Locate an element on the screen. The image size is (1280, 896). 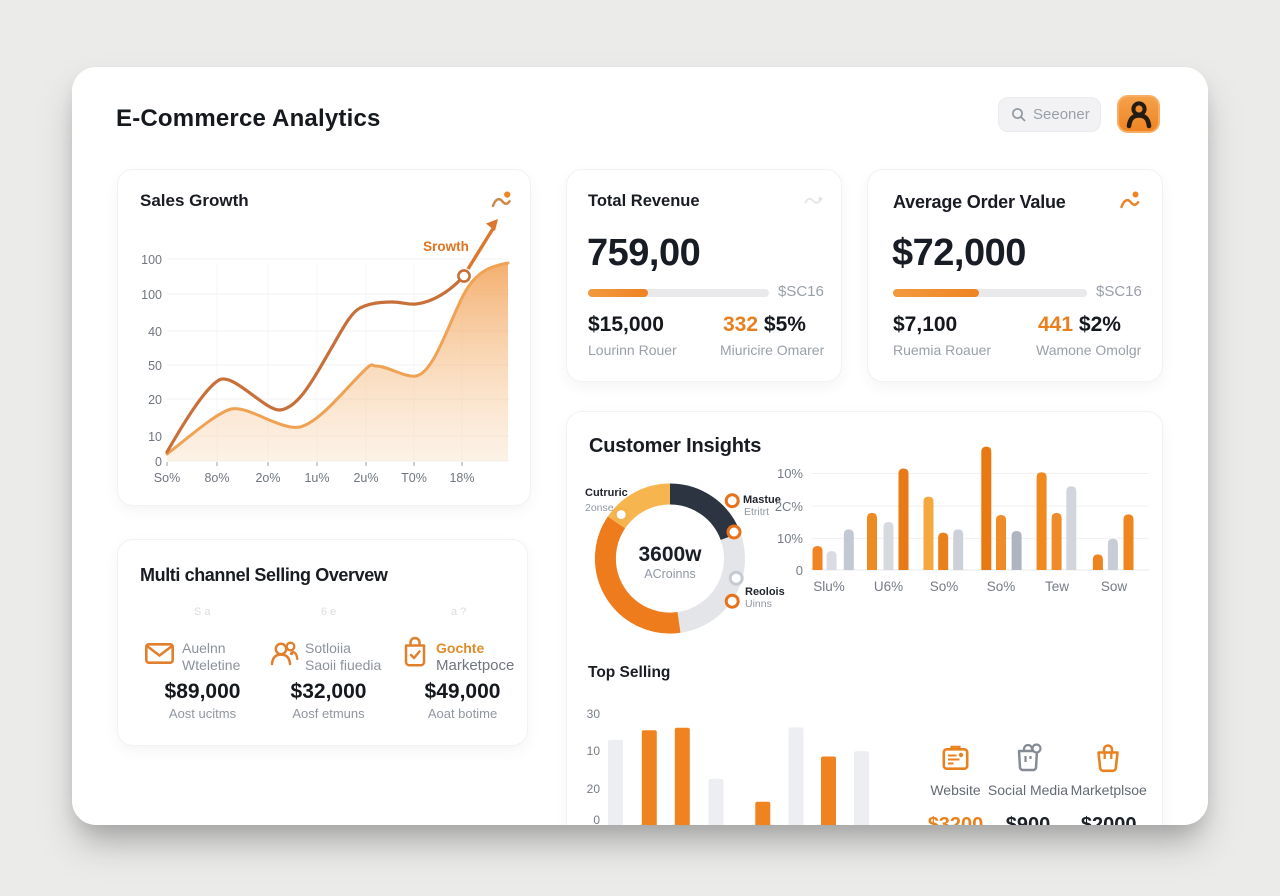
svg-text: 18% is located at coordinates (461, 478).